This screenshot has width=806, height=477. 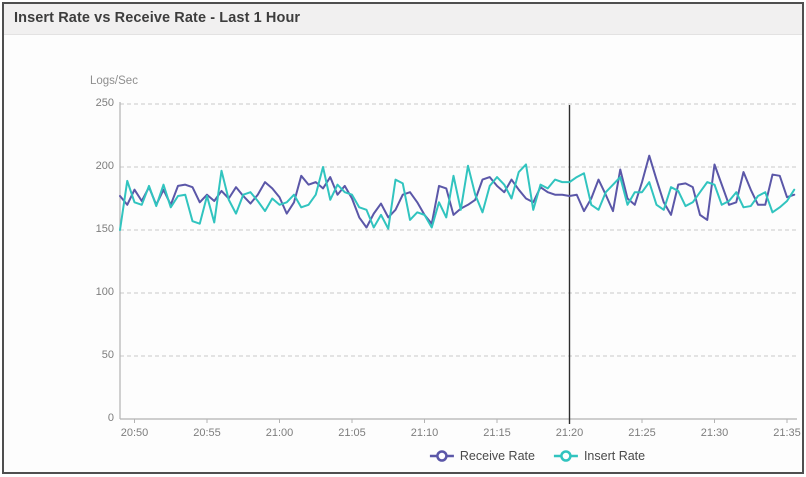 What do you see at coordinates (114, 81) in the screenshot?
I see `y-axis-title: Logs/Sec` at bounding box center [114, 81].